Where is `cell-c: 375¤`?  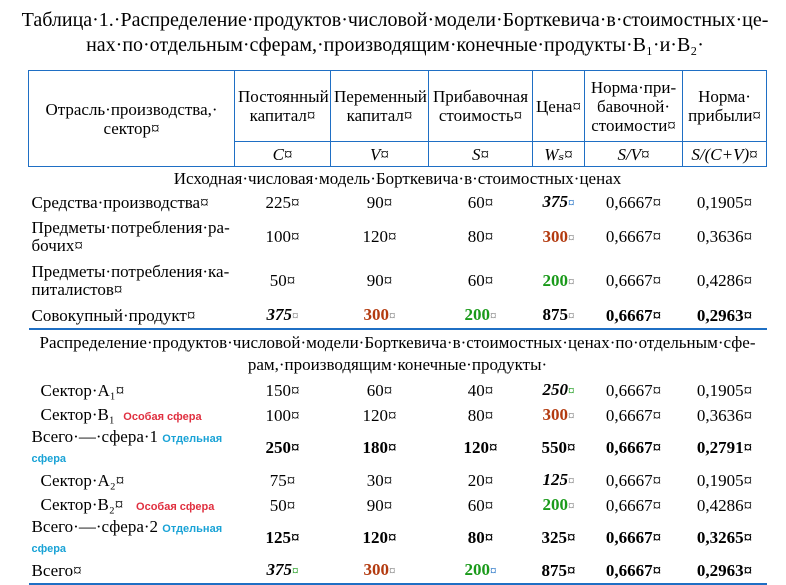
cell-c: 375¤ is located at coordinates (283, 316).